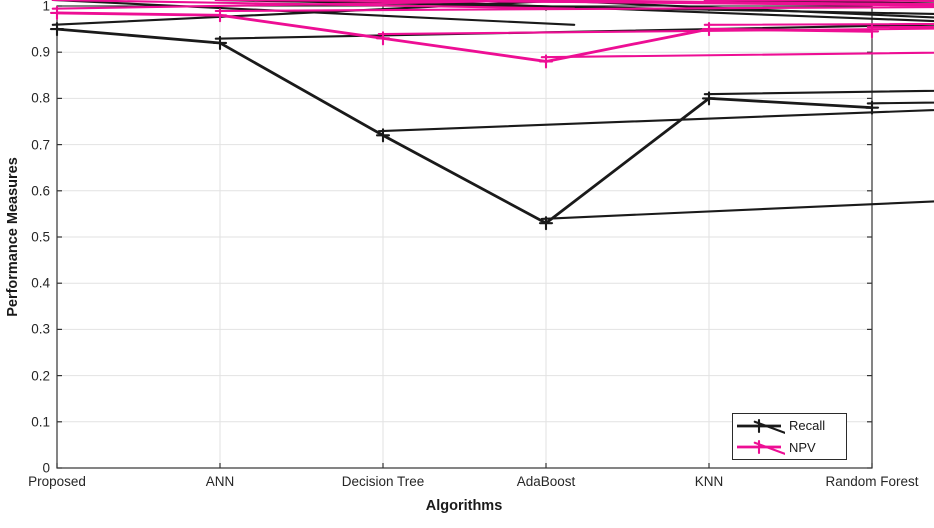 The width and height of the screenshot is (934, 528). I want to click on legend: Recall NPV, so click(789, 436).